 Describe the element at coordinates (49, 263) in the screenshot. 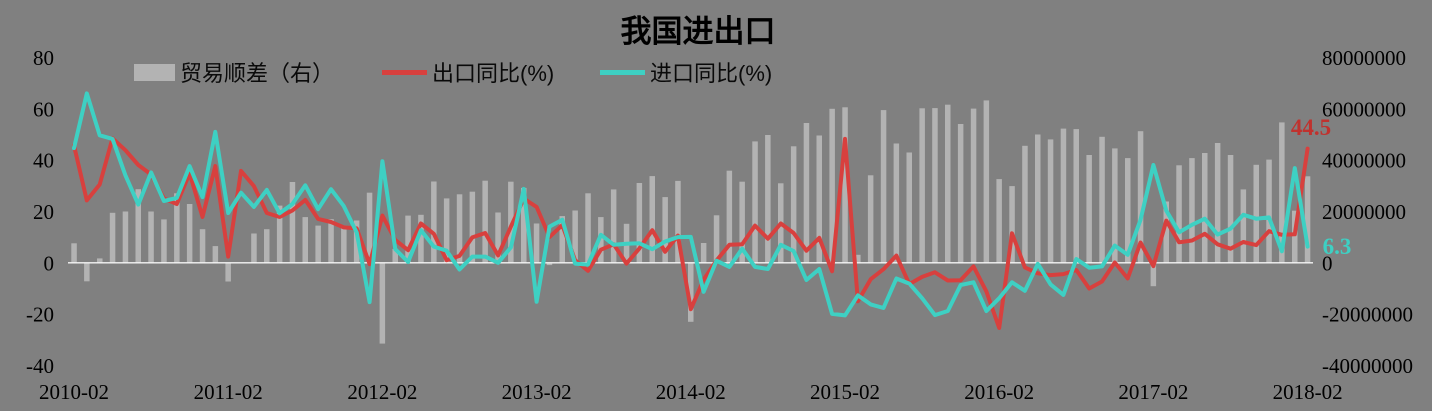

I see `left-axis-tick: 0` at that location.